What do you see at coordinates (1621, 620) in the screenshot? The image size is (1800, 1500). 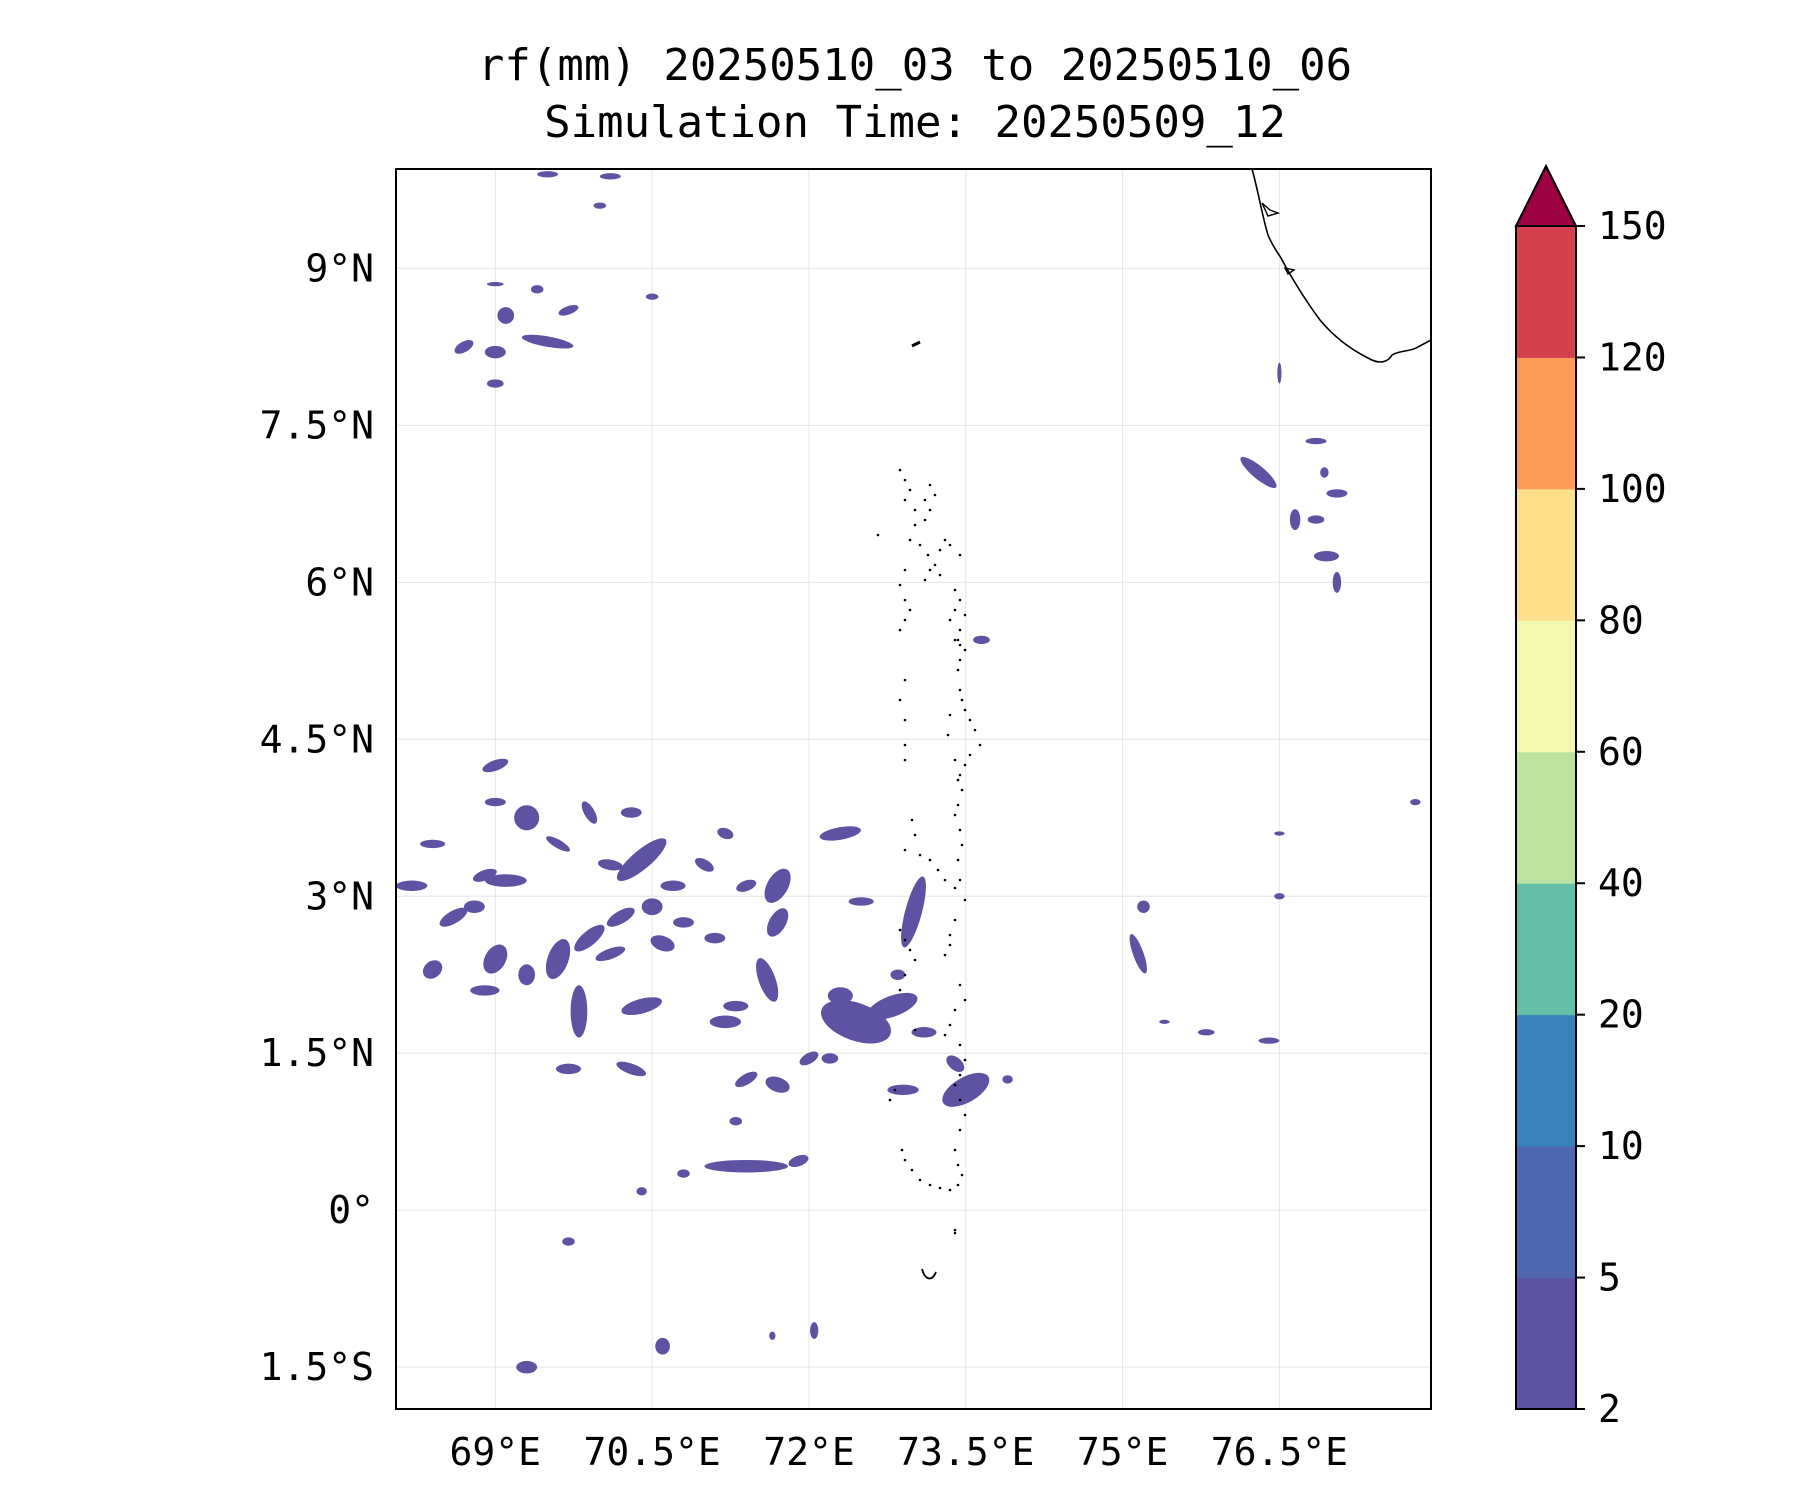 I see `colorbar-label-6: 80` at bounding box center [1621, 620].